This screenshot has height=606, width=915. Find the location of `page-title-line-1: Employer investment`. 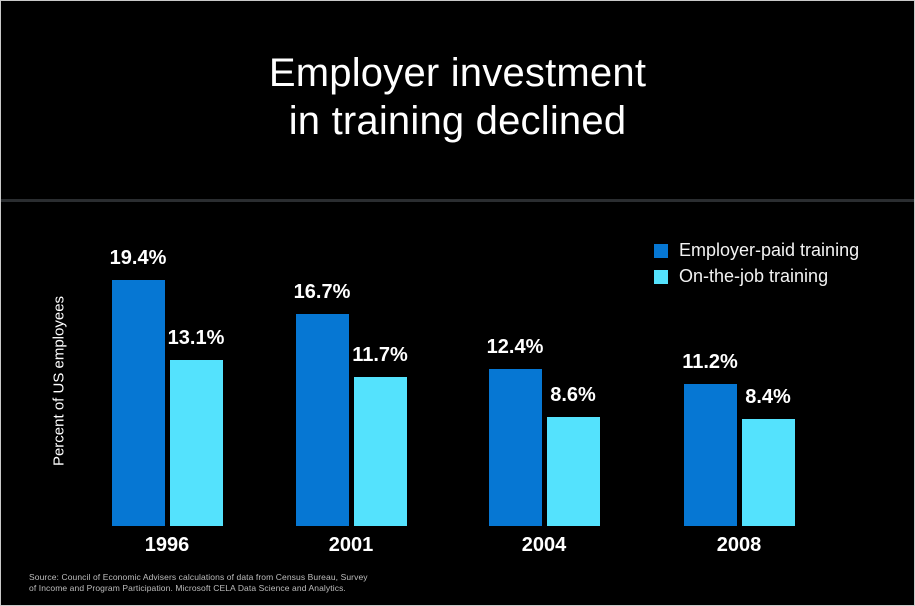

page-title-line-1: Employer investment is located at coordinates (457, 72).